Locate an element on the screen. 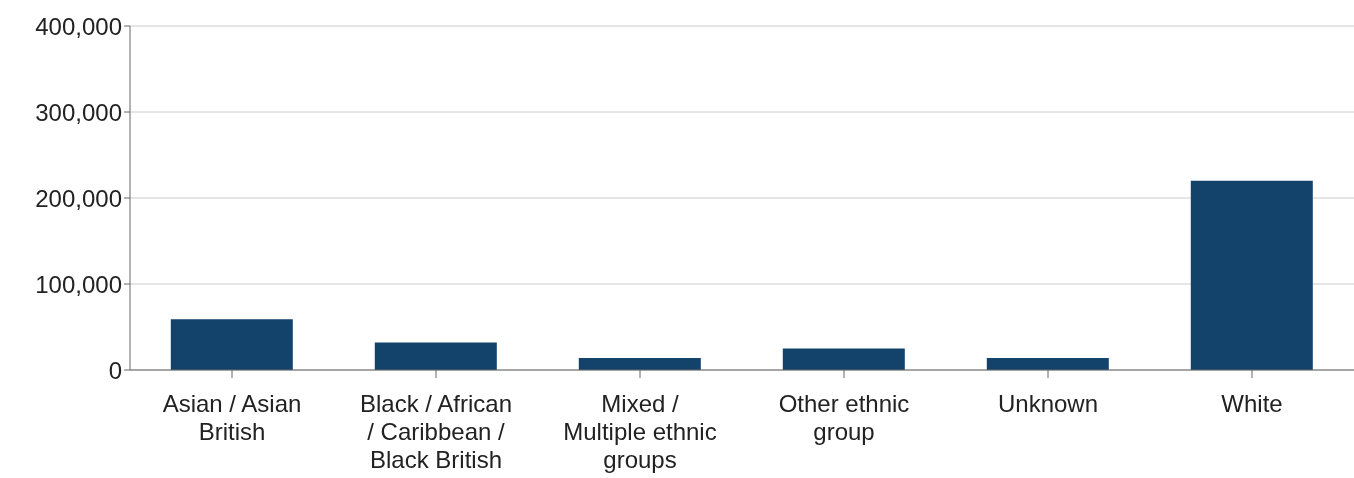 This screenshot has height=478, width=1354. y-tick-label: 100,000 is located at coordinates (78, 284).